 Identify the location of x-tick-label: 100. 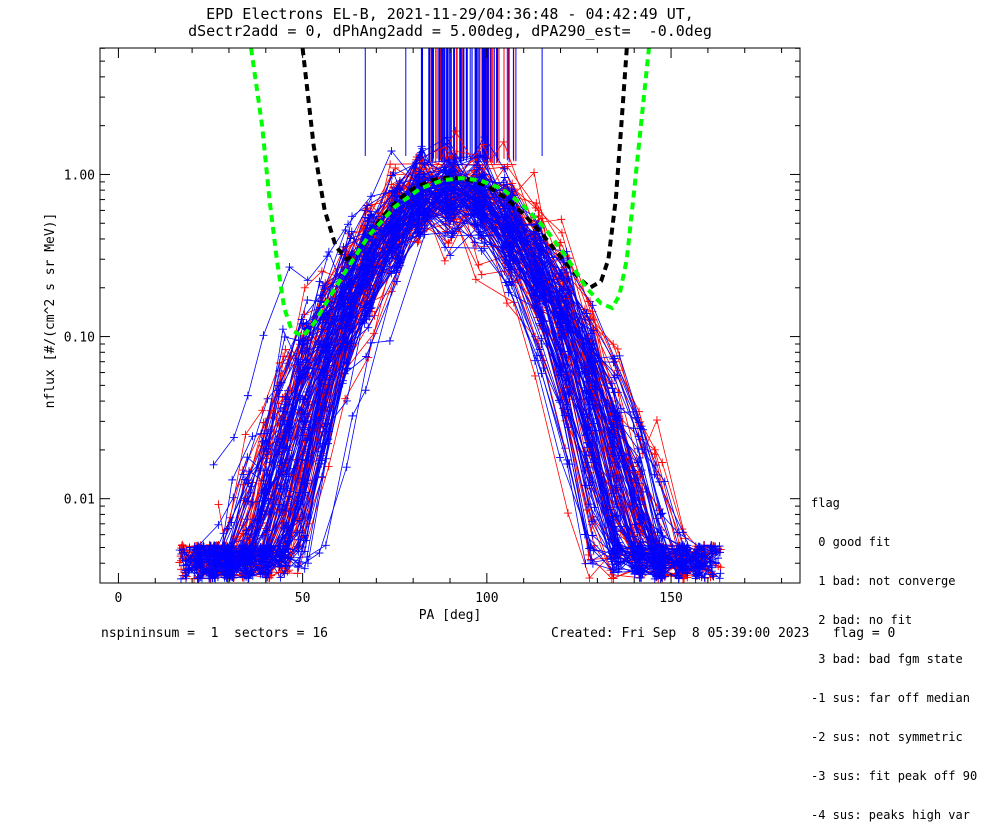
(486, 598).